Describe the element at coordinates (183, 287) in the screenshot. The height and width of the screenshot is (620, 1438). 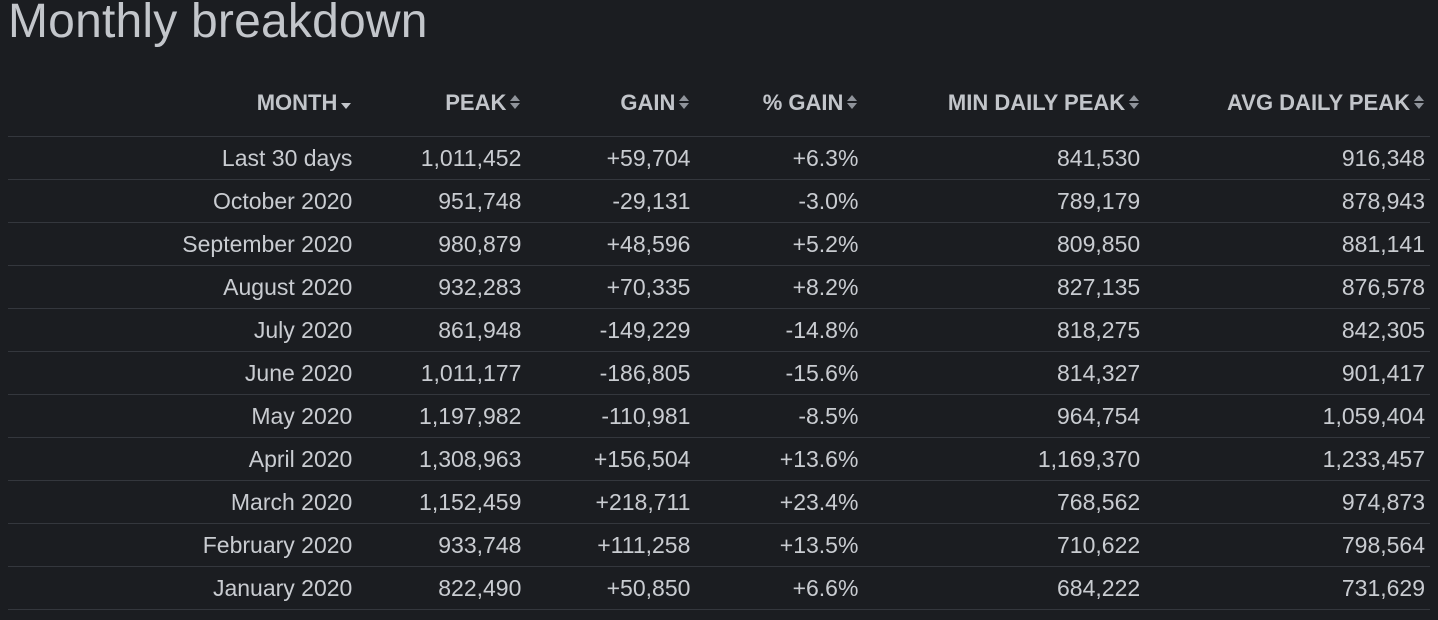
I see `cell-month: August 2020` at that location.